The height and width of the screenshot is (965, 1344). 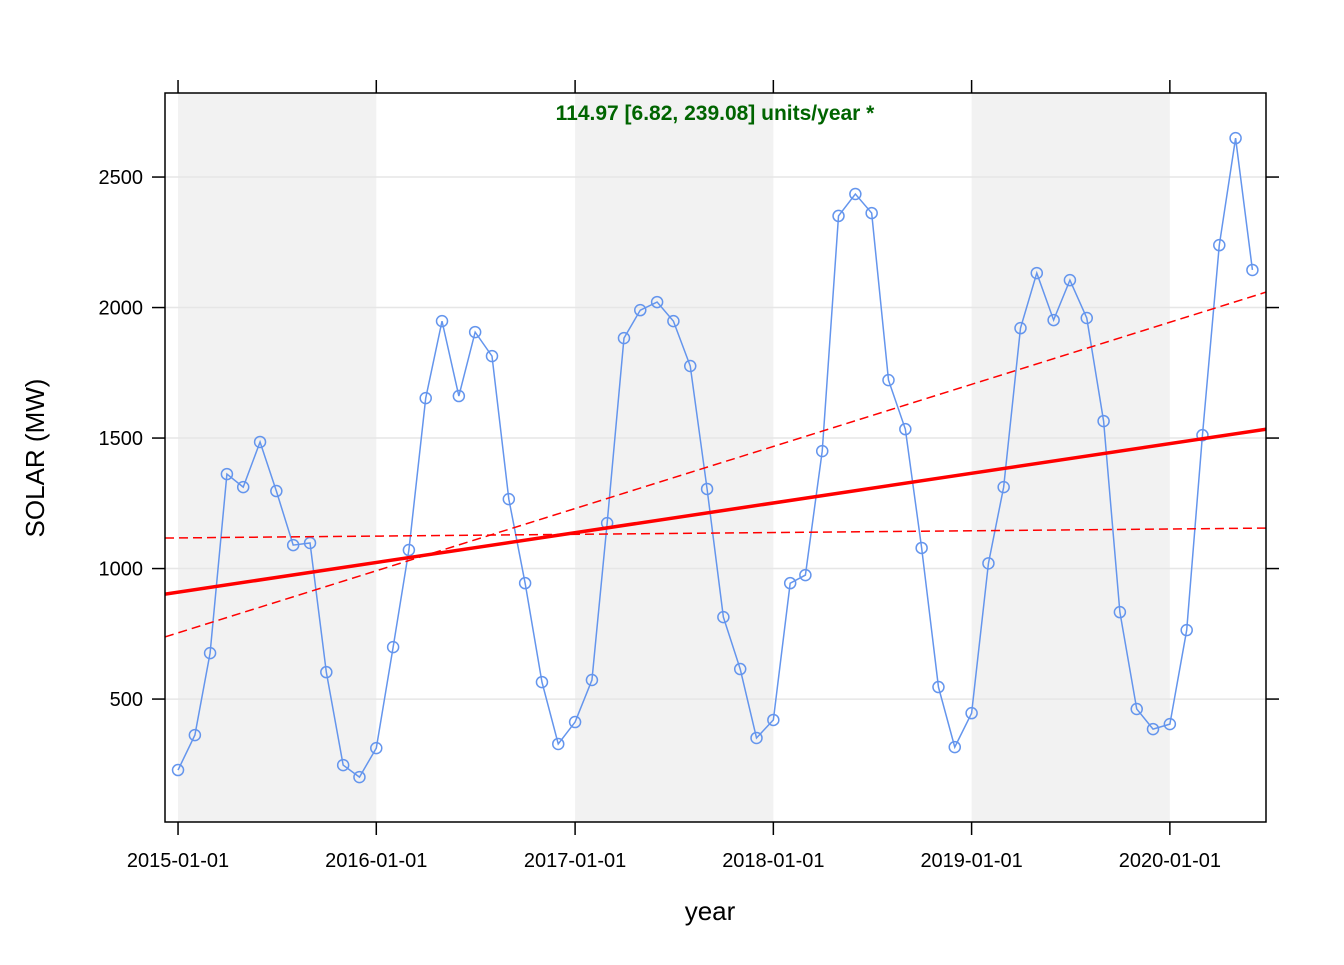 I want to click on trend-line, so click(x=715, y=511).